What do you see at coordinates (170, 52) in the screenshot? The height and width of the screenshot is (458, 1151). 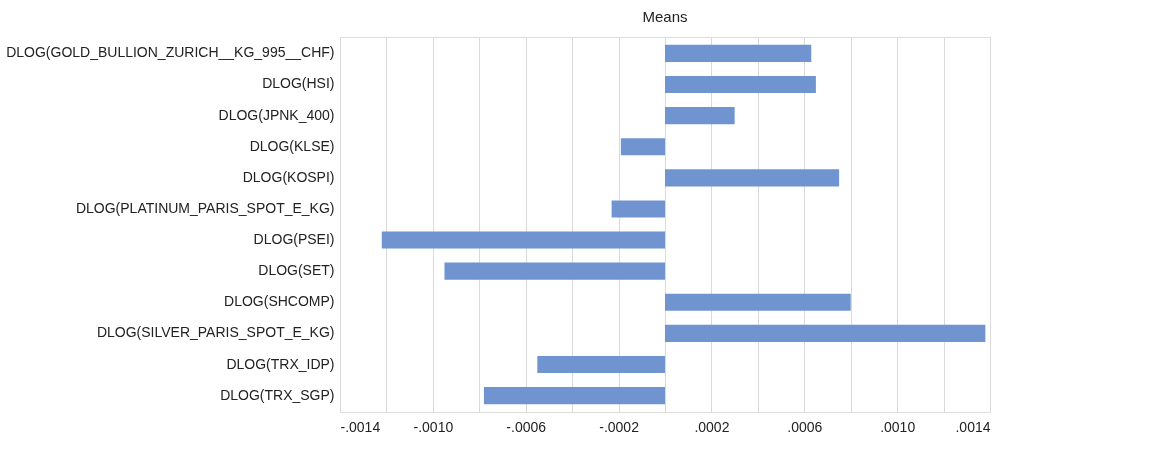 I see `y-tick-label: DLOG(GOLD_BULLION_ZURICH__KG_995__CHF)` at bounding box center [170, 52].